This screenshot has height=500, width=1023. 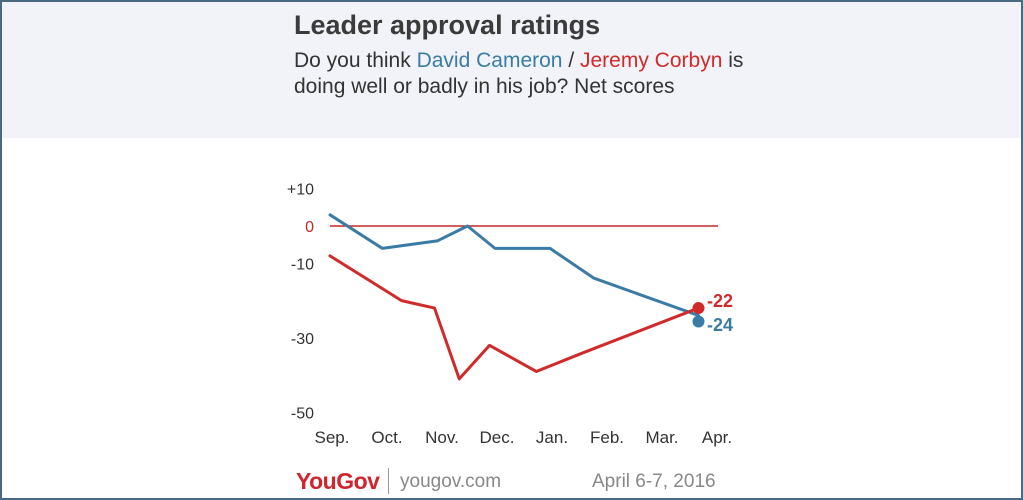 What do you see at coordinates (332, 437) in the screenshot?
I see `x-tick-label: Sep.` at bounding box center [332, 437].